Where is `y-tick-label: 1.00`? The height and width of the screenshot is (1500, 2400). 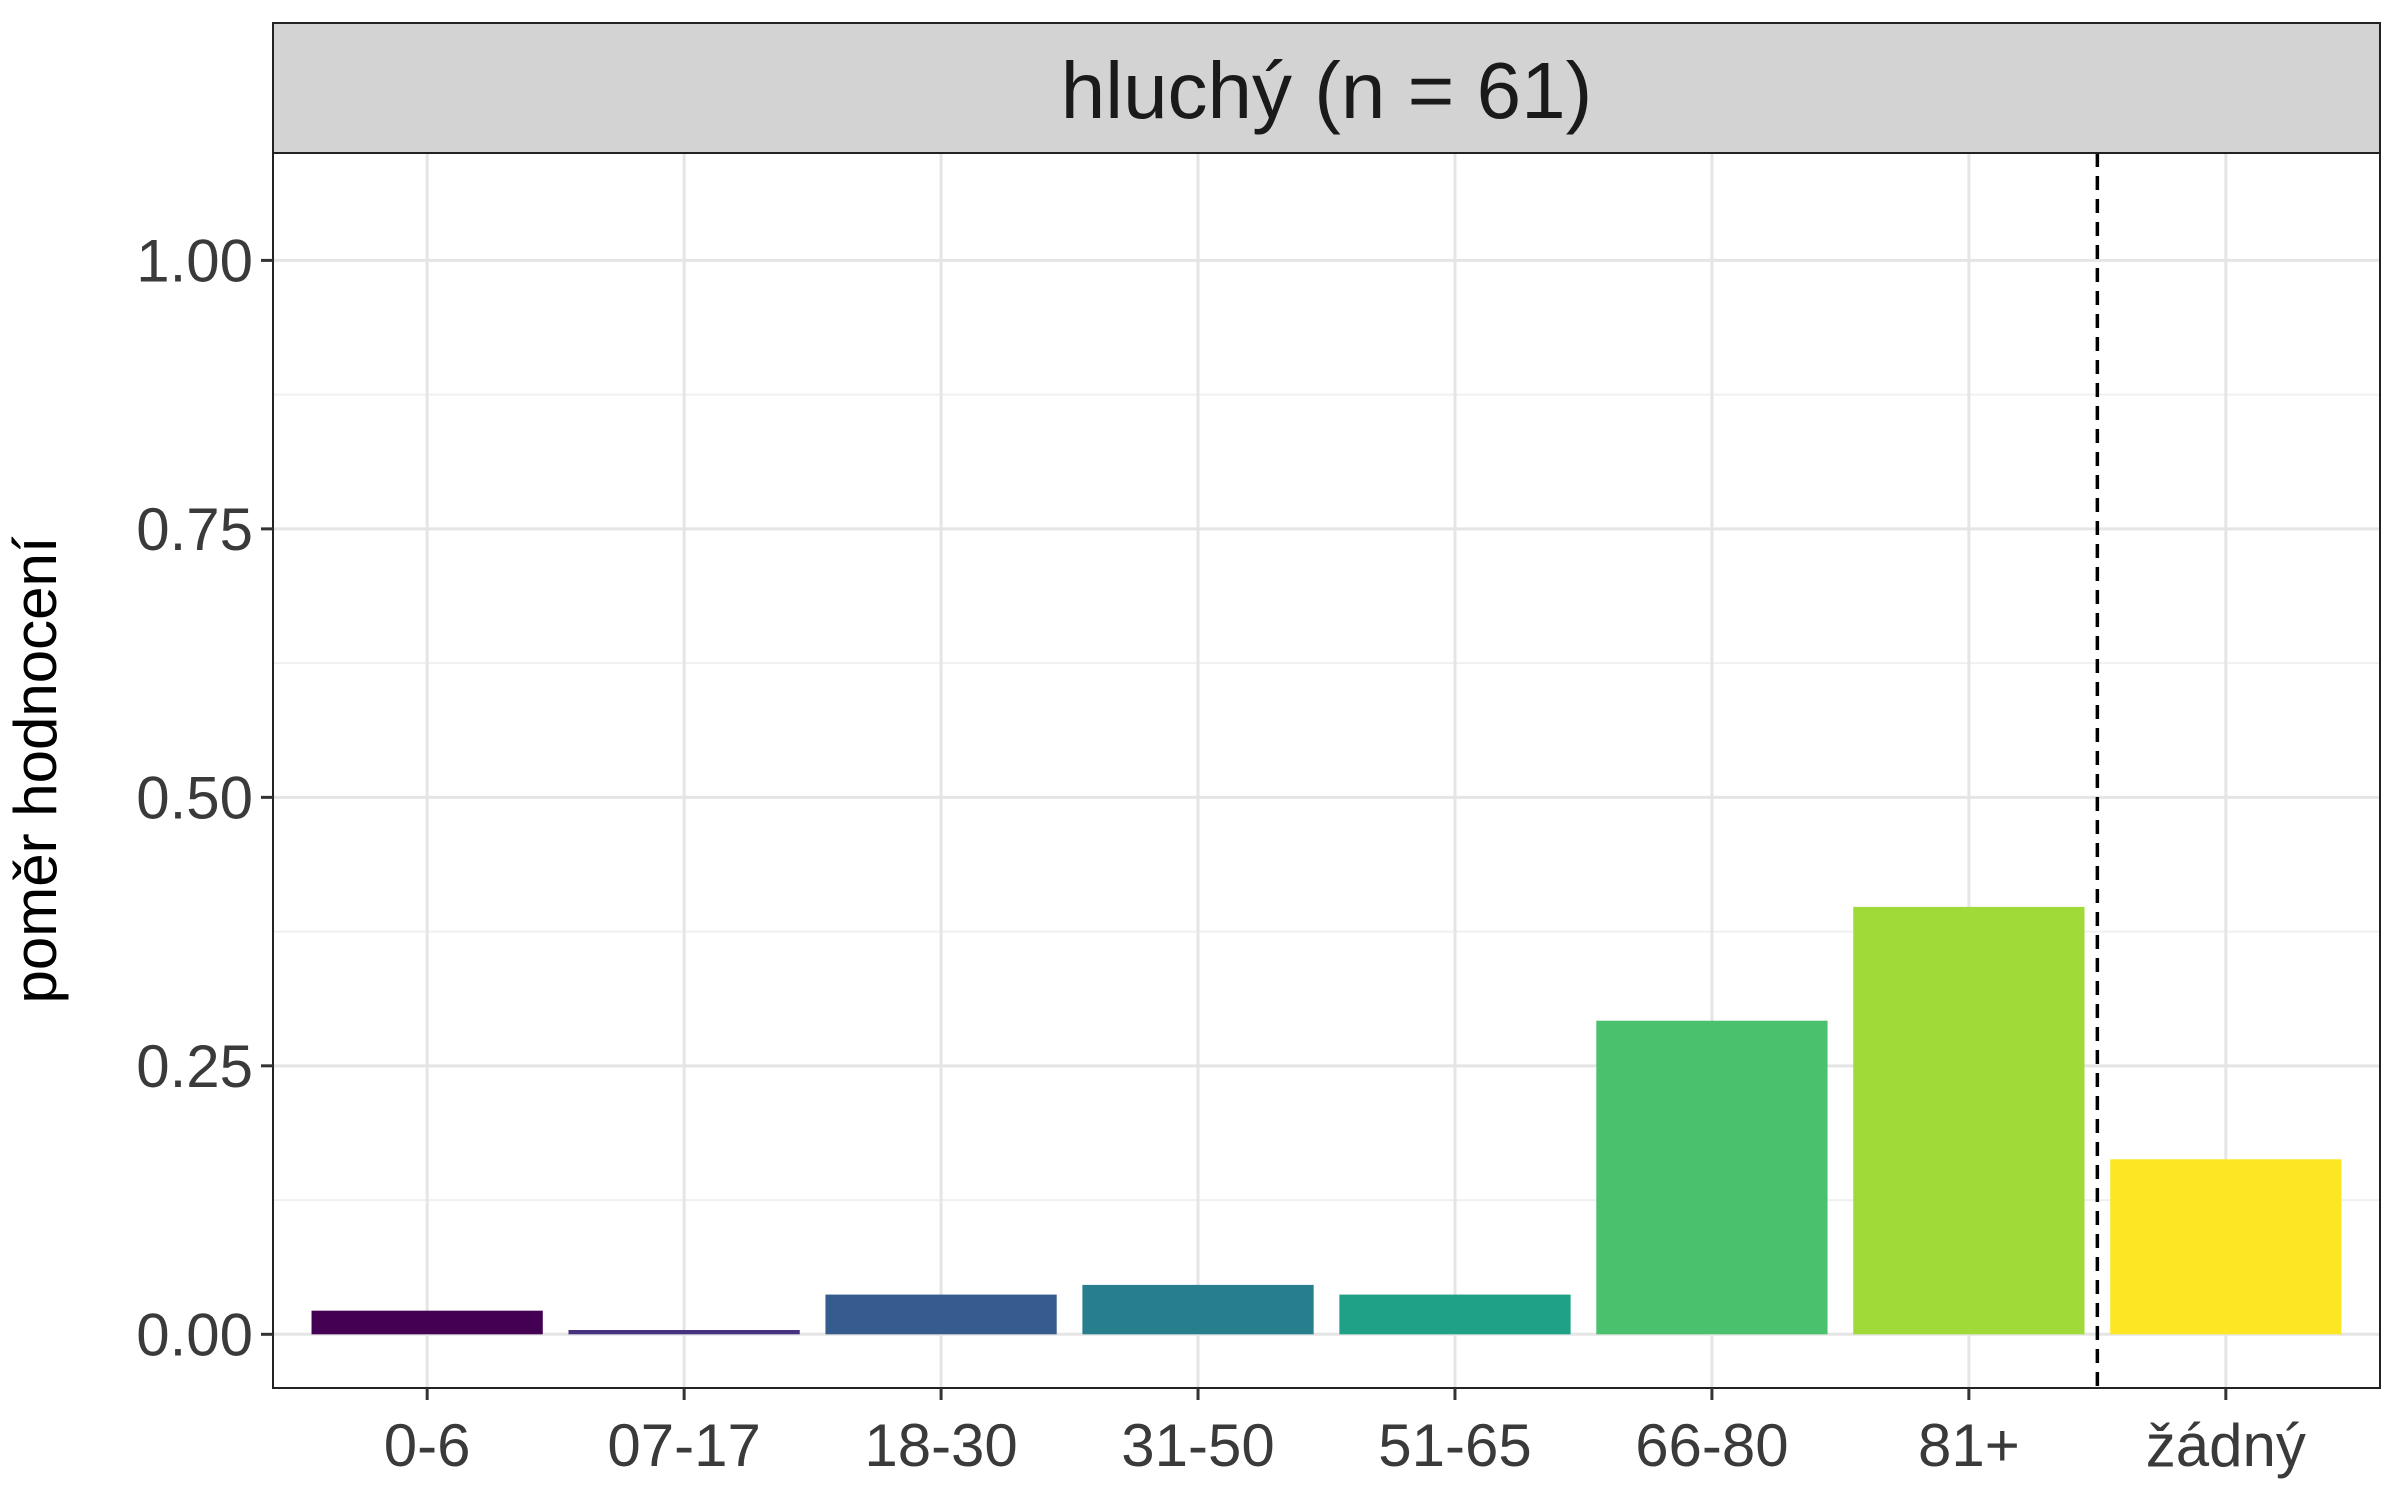
y-tick-label: 1.00 is located at coordinates (194, 260).